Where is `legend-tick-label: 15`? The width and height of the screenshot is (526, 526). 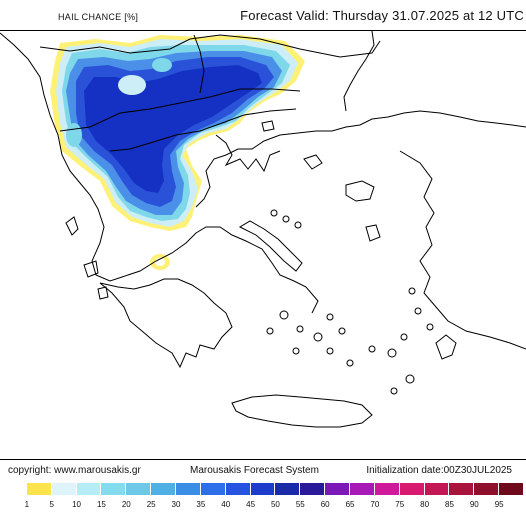
legend-tick-label: 15 is located at coordinates (101, 504).